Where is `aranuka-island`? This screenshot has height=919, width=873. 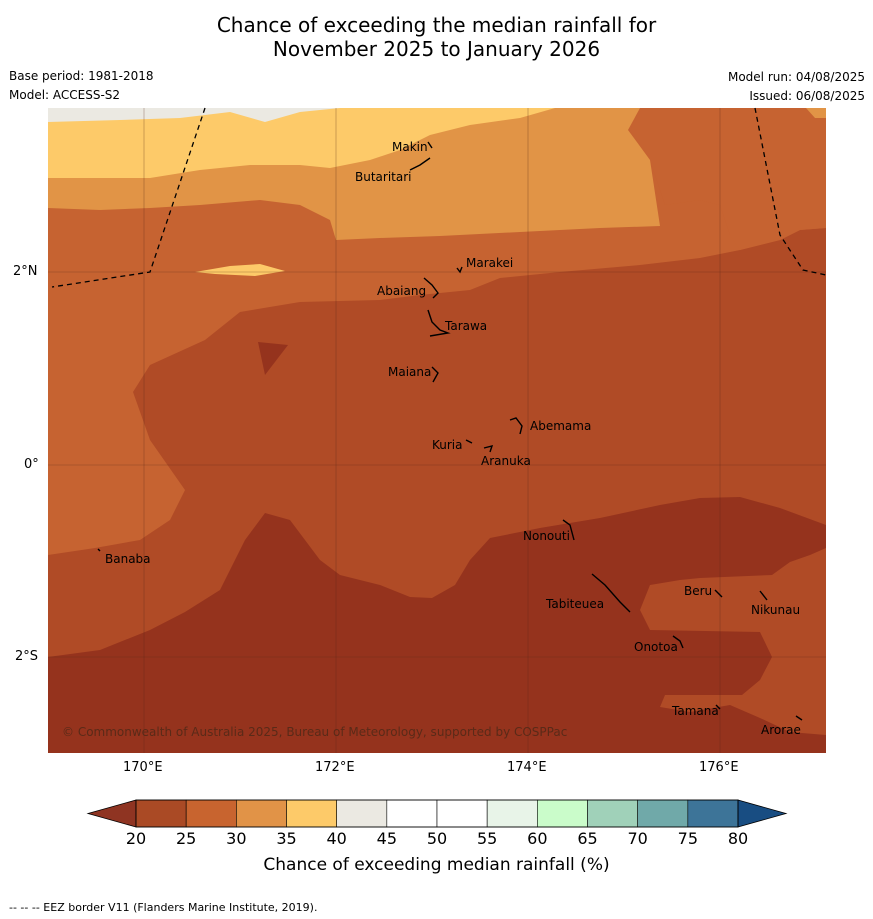 aranuka-island is located at coordinates (488, 449).